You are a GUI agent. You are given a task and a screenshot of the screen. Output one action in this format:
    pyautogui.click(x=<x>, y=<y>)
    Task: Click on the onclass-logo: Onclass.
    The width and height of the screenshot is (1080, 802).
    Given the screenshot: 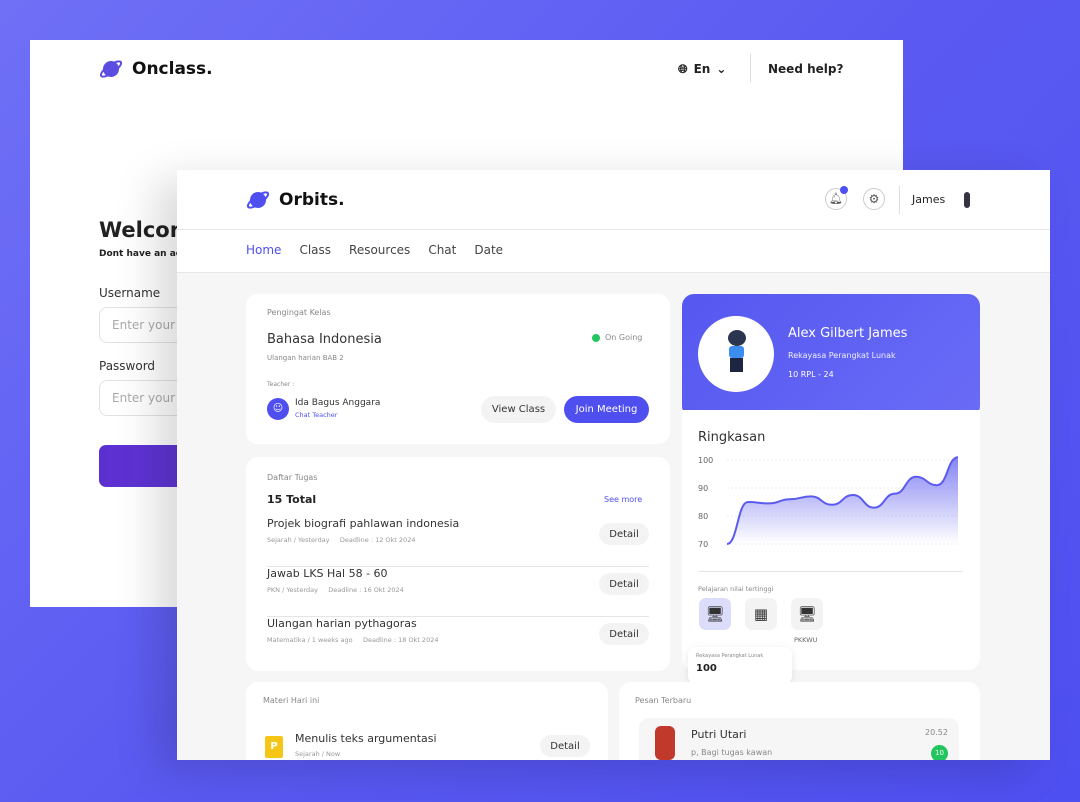 What is the action you would take?
    pyautogui.click(x=155, y=69)
    